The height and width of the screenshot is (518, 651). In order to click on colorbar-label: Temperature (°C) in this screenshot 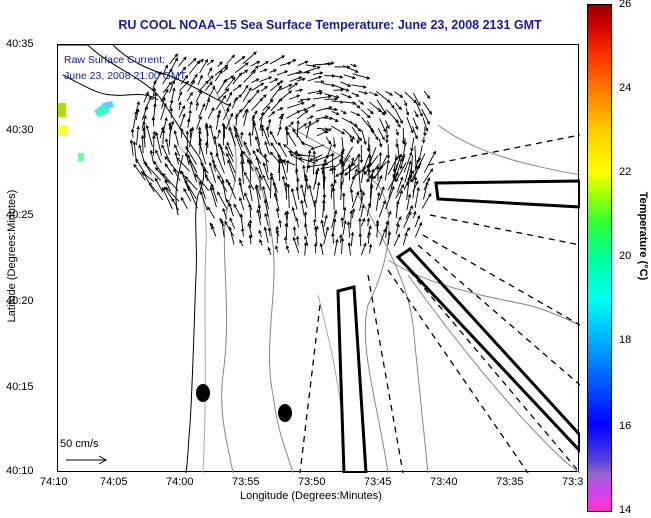, I will do `click(643, 236)`.